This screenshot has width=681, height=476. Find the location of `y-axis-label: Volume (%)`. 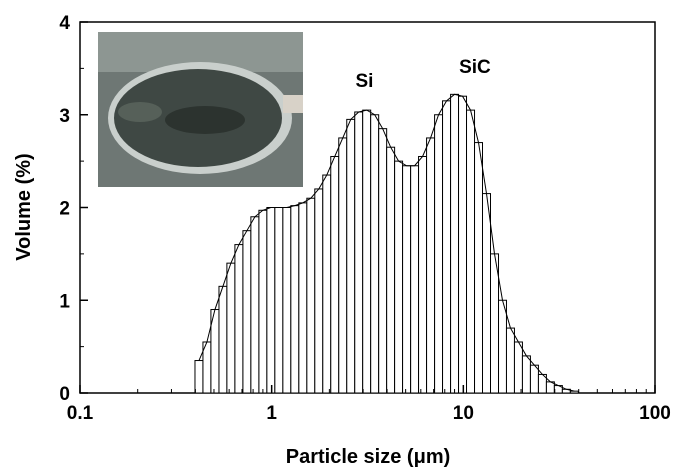

y-axis-label: Volume (%) is located at coordinates (24, 206).